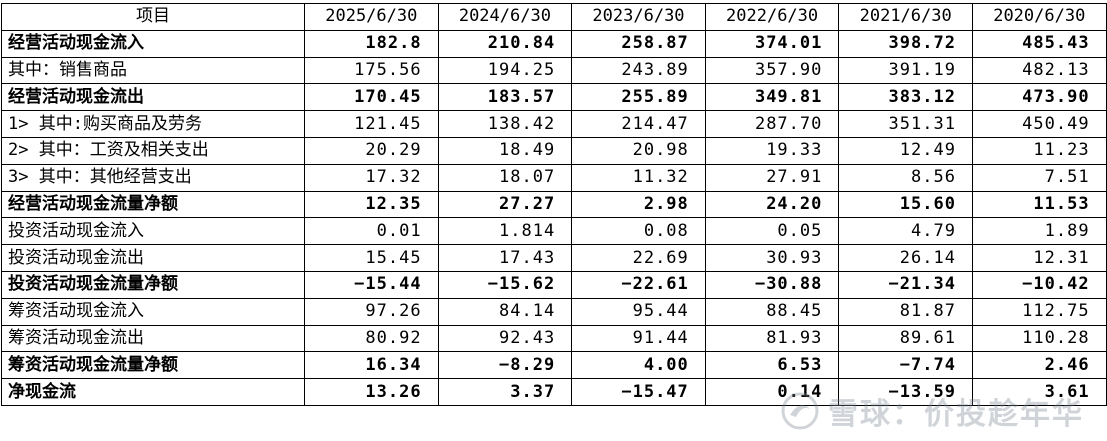 The image size is (1107, 441). I want to click on value-cell: 27.91, so click(772, 177).